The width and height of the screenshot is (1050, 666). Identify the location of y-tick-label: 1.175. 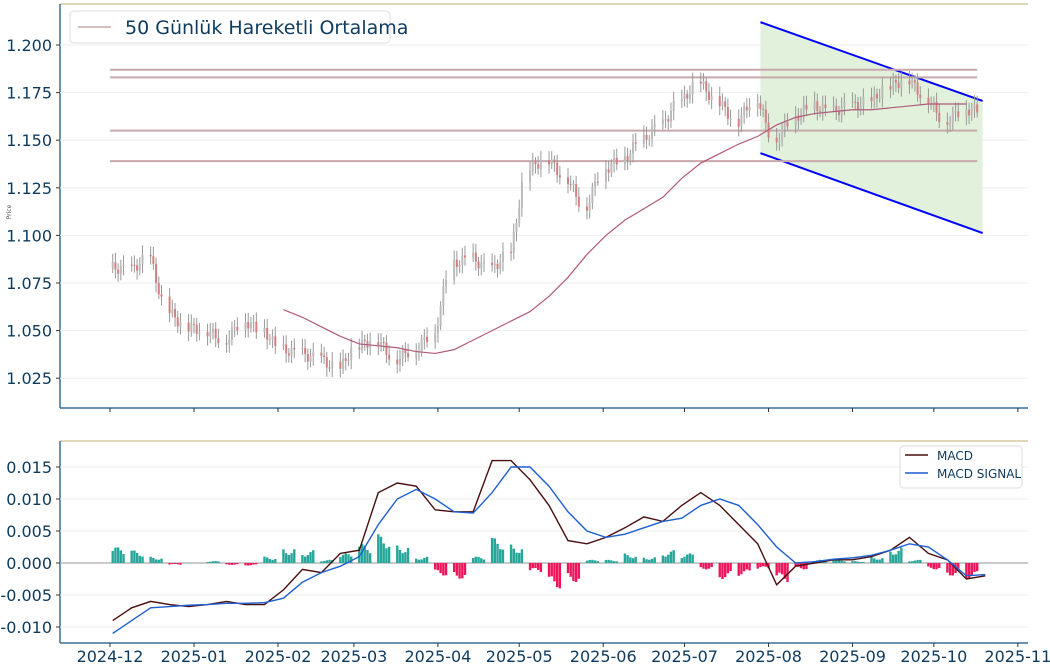
(29, 93).